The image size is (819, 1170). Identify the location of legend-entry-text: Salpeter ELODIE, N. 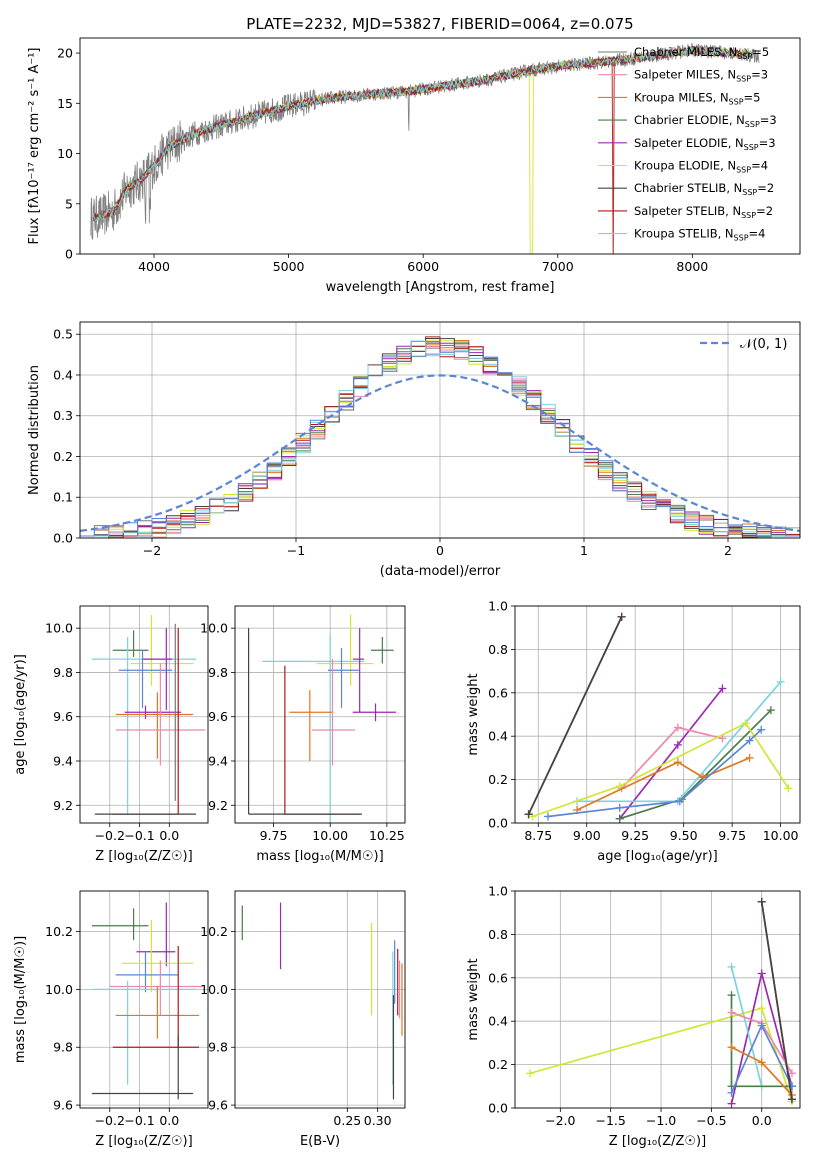
(689, 143).